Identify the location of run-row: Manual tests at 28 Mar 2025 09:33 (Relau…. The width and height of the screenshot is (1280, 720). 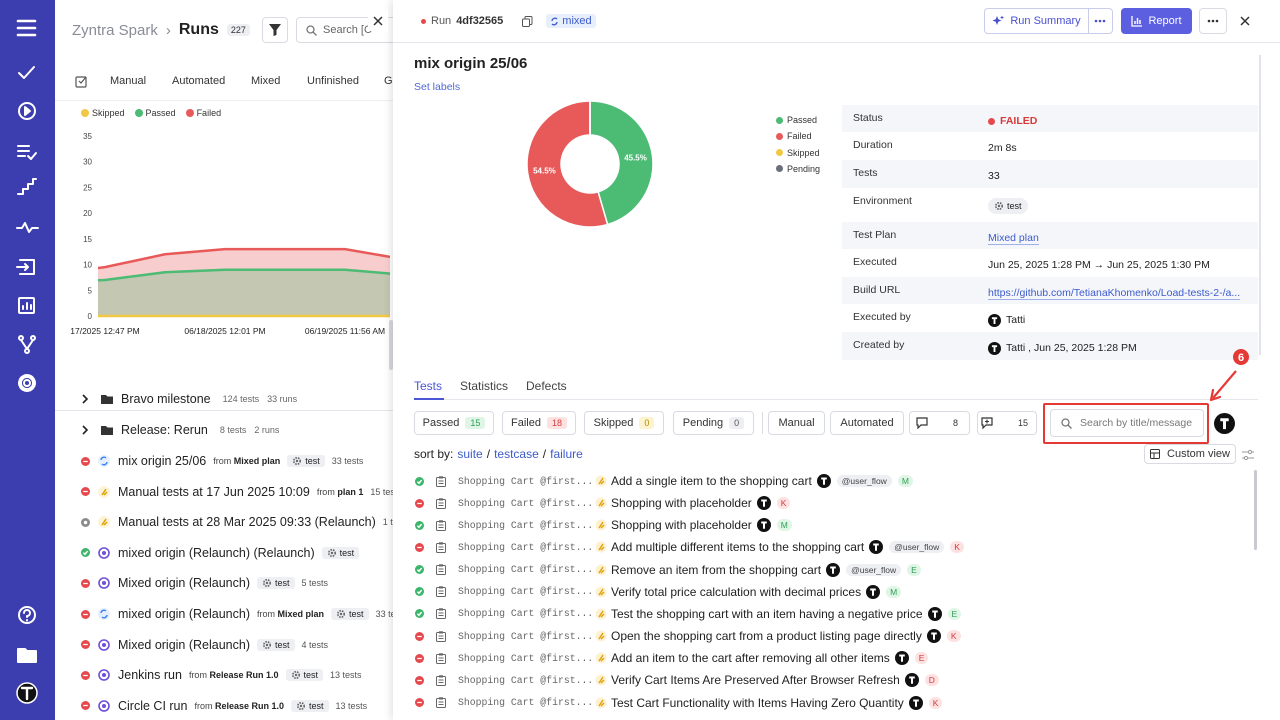
(237, 522).